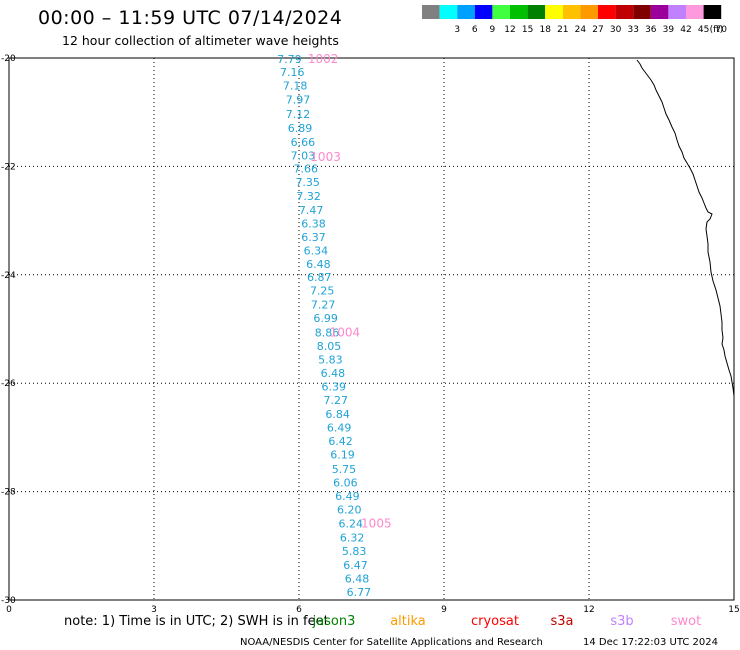 The width and height of the screenshot is (740, 650). Describe the element at coordinates (298, 114) in the screenshot. I see `swh-value-label: 7.12` at that location.